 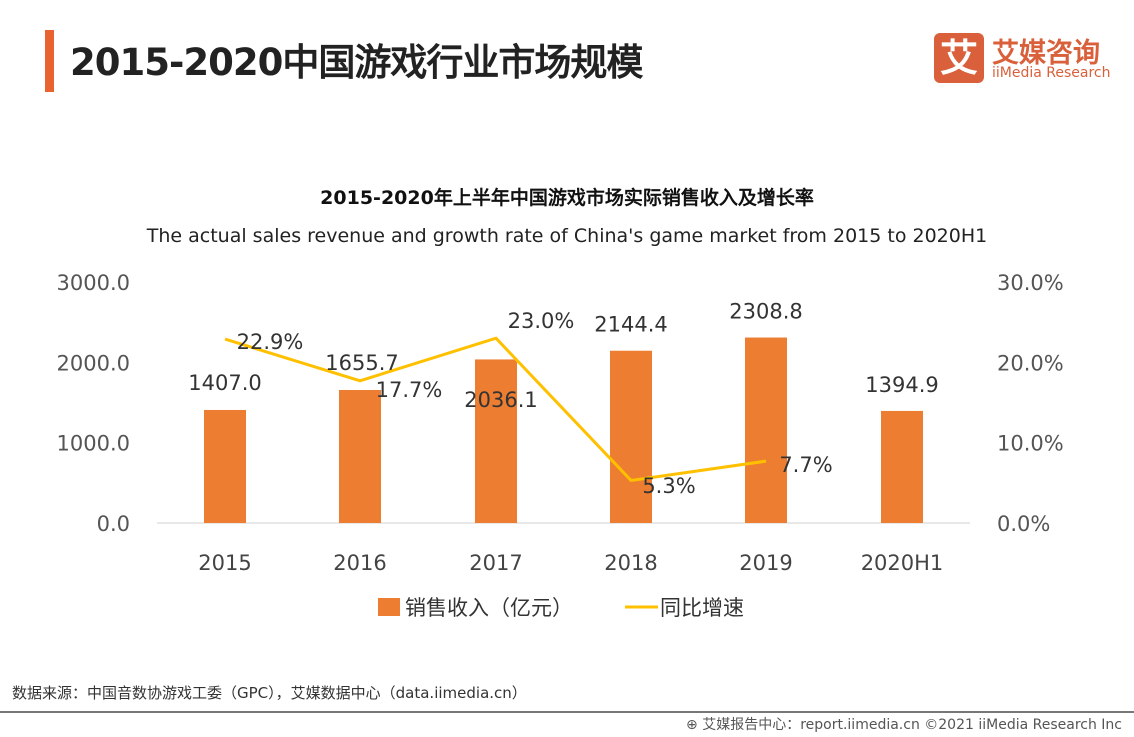 I want to click on growth-label: 5.3%, so click(x=668, y=486).